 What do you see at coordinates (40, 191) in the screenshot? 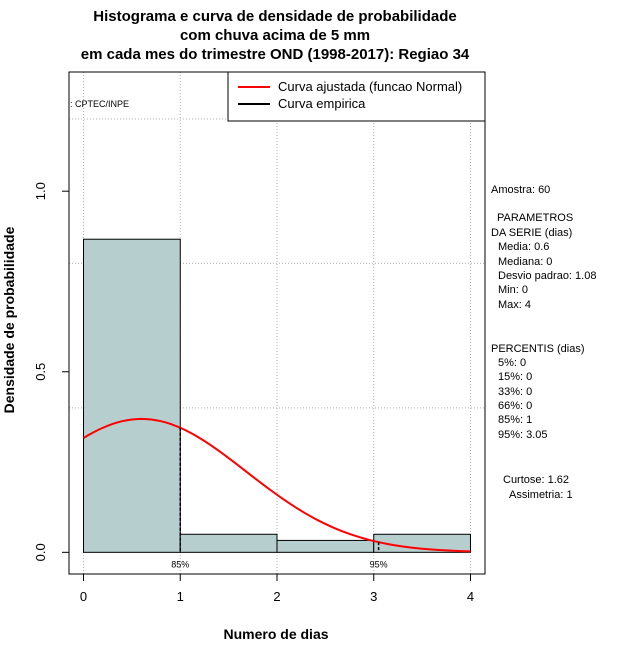
I see `y-tick-label-2: 1.0` at bounding box center [40, 191].